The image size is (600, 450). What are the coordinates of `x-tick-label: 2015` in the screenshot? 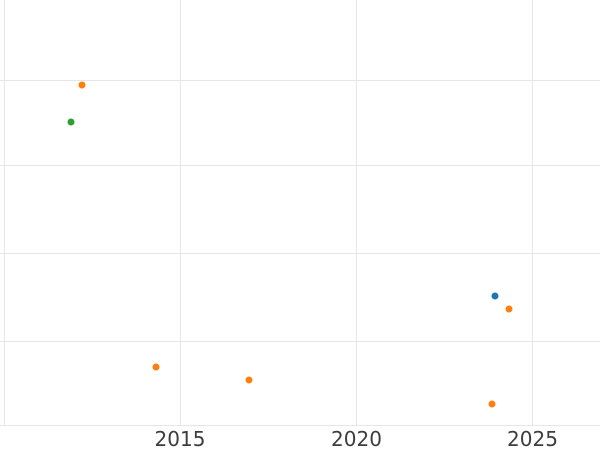 It's located at (180, 438).